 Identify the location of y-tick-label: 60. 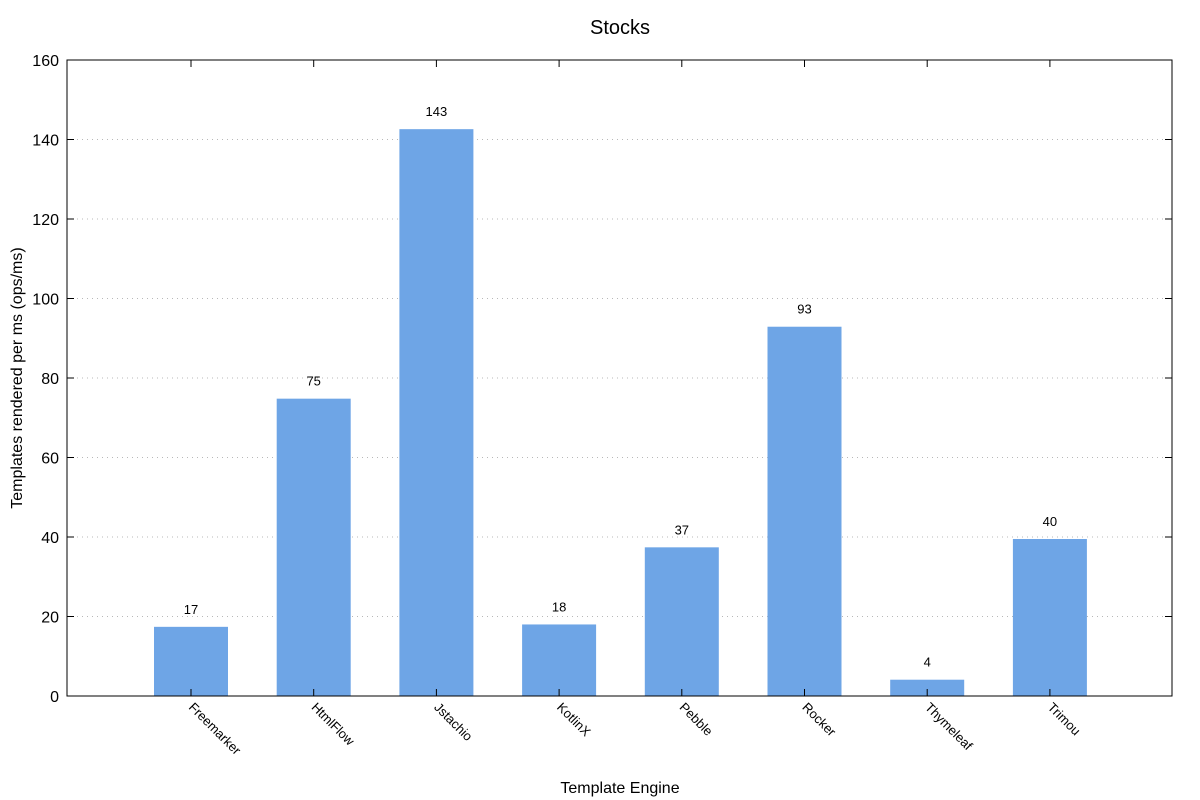
(50, 459).